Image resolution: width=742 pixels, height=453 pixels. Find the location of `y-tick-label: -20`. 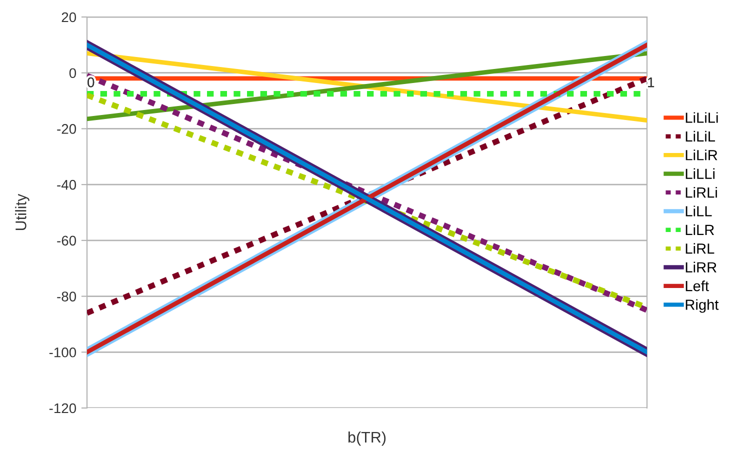

y-tick-label: -20 is located at coordinates (66, 129).